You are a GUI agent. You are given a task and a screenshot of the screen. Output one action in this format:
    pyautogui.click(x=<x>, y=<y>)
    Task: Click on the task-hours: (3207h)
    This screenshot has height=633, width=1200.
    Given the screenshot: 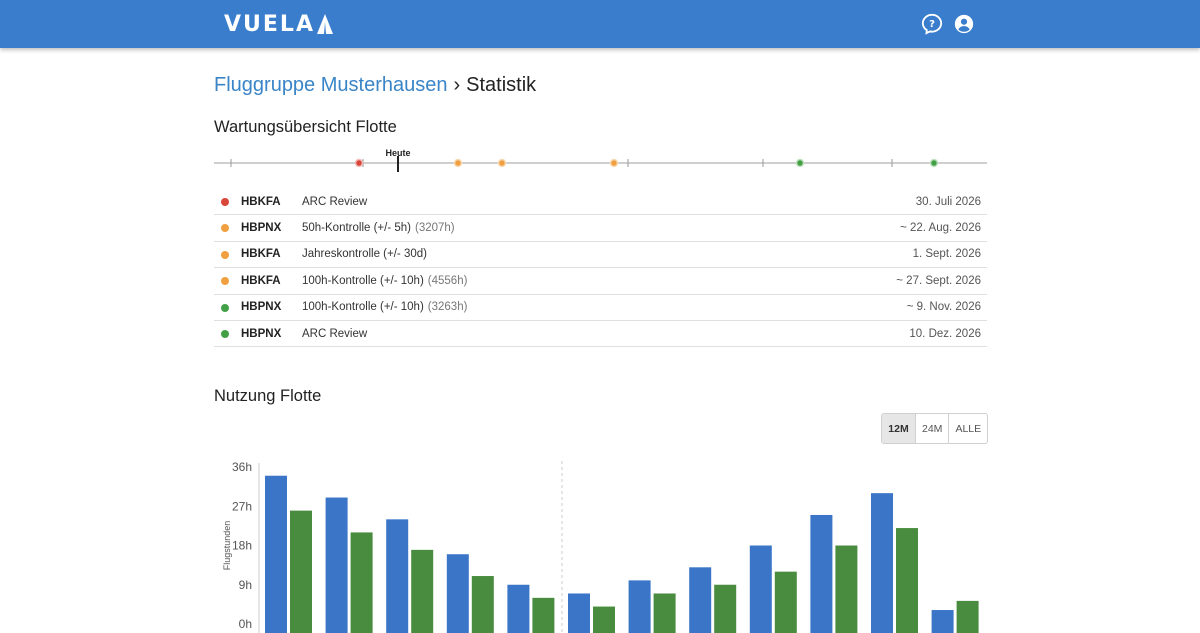 What is the action you would take?
    pyautogui.click(x=435, y=228)
    